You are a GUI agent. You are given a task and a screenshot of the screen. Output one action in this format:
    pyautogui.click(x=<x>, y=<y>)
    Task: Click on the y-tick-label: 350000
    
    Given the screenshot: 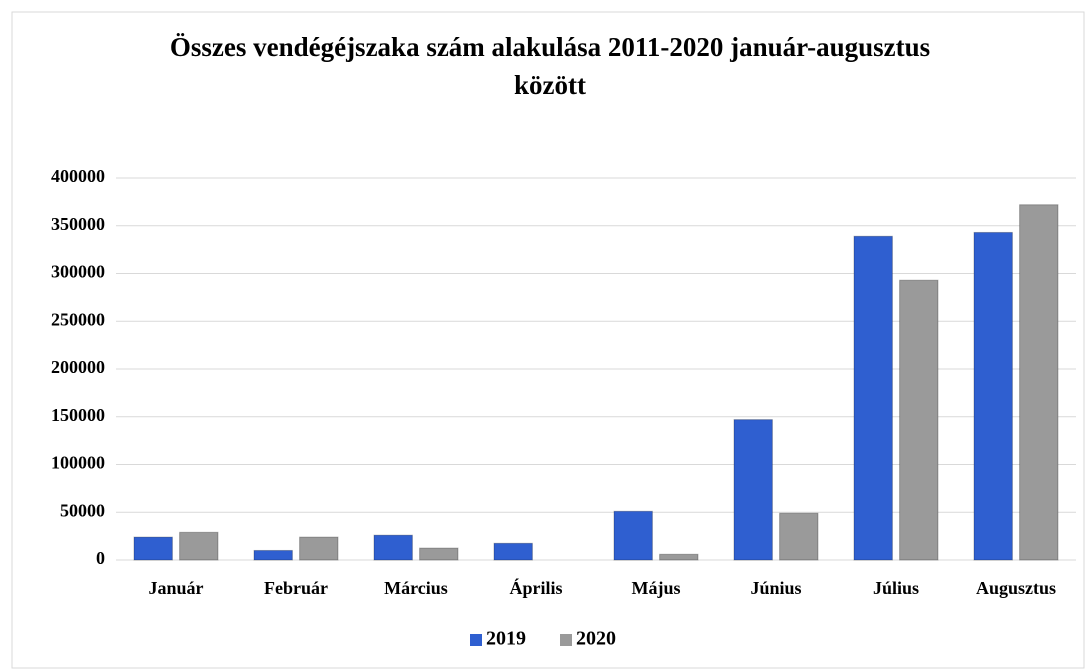 What is the action you would take?
    pyautogui.click(x=78, y=224)
    